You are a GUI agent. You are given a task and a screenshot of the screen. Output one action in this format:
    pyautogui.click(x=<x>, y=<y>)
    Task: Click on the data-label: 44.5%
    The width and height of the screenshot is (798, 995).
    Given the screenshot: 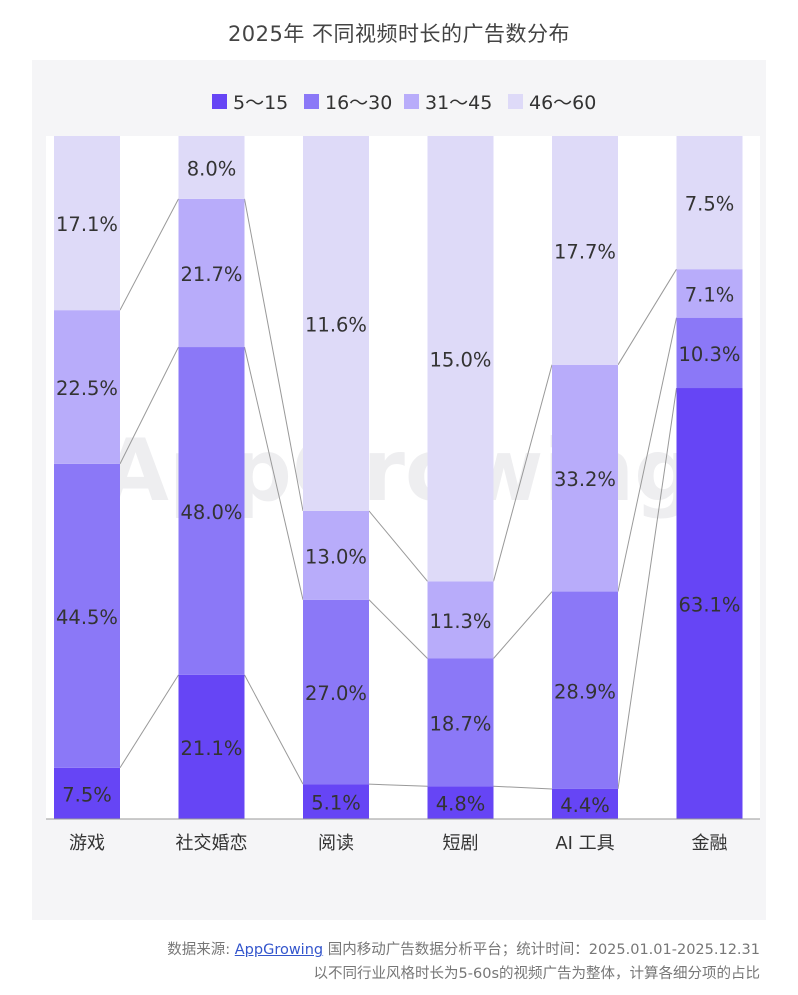 What is the action you would take?
    pyautogui.click(x=87, y=617)
    